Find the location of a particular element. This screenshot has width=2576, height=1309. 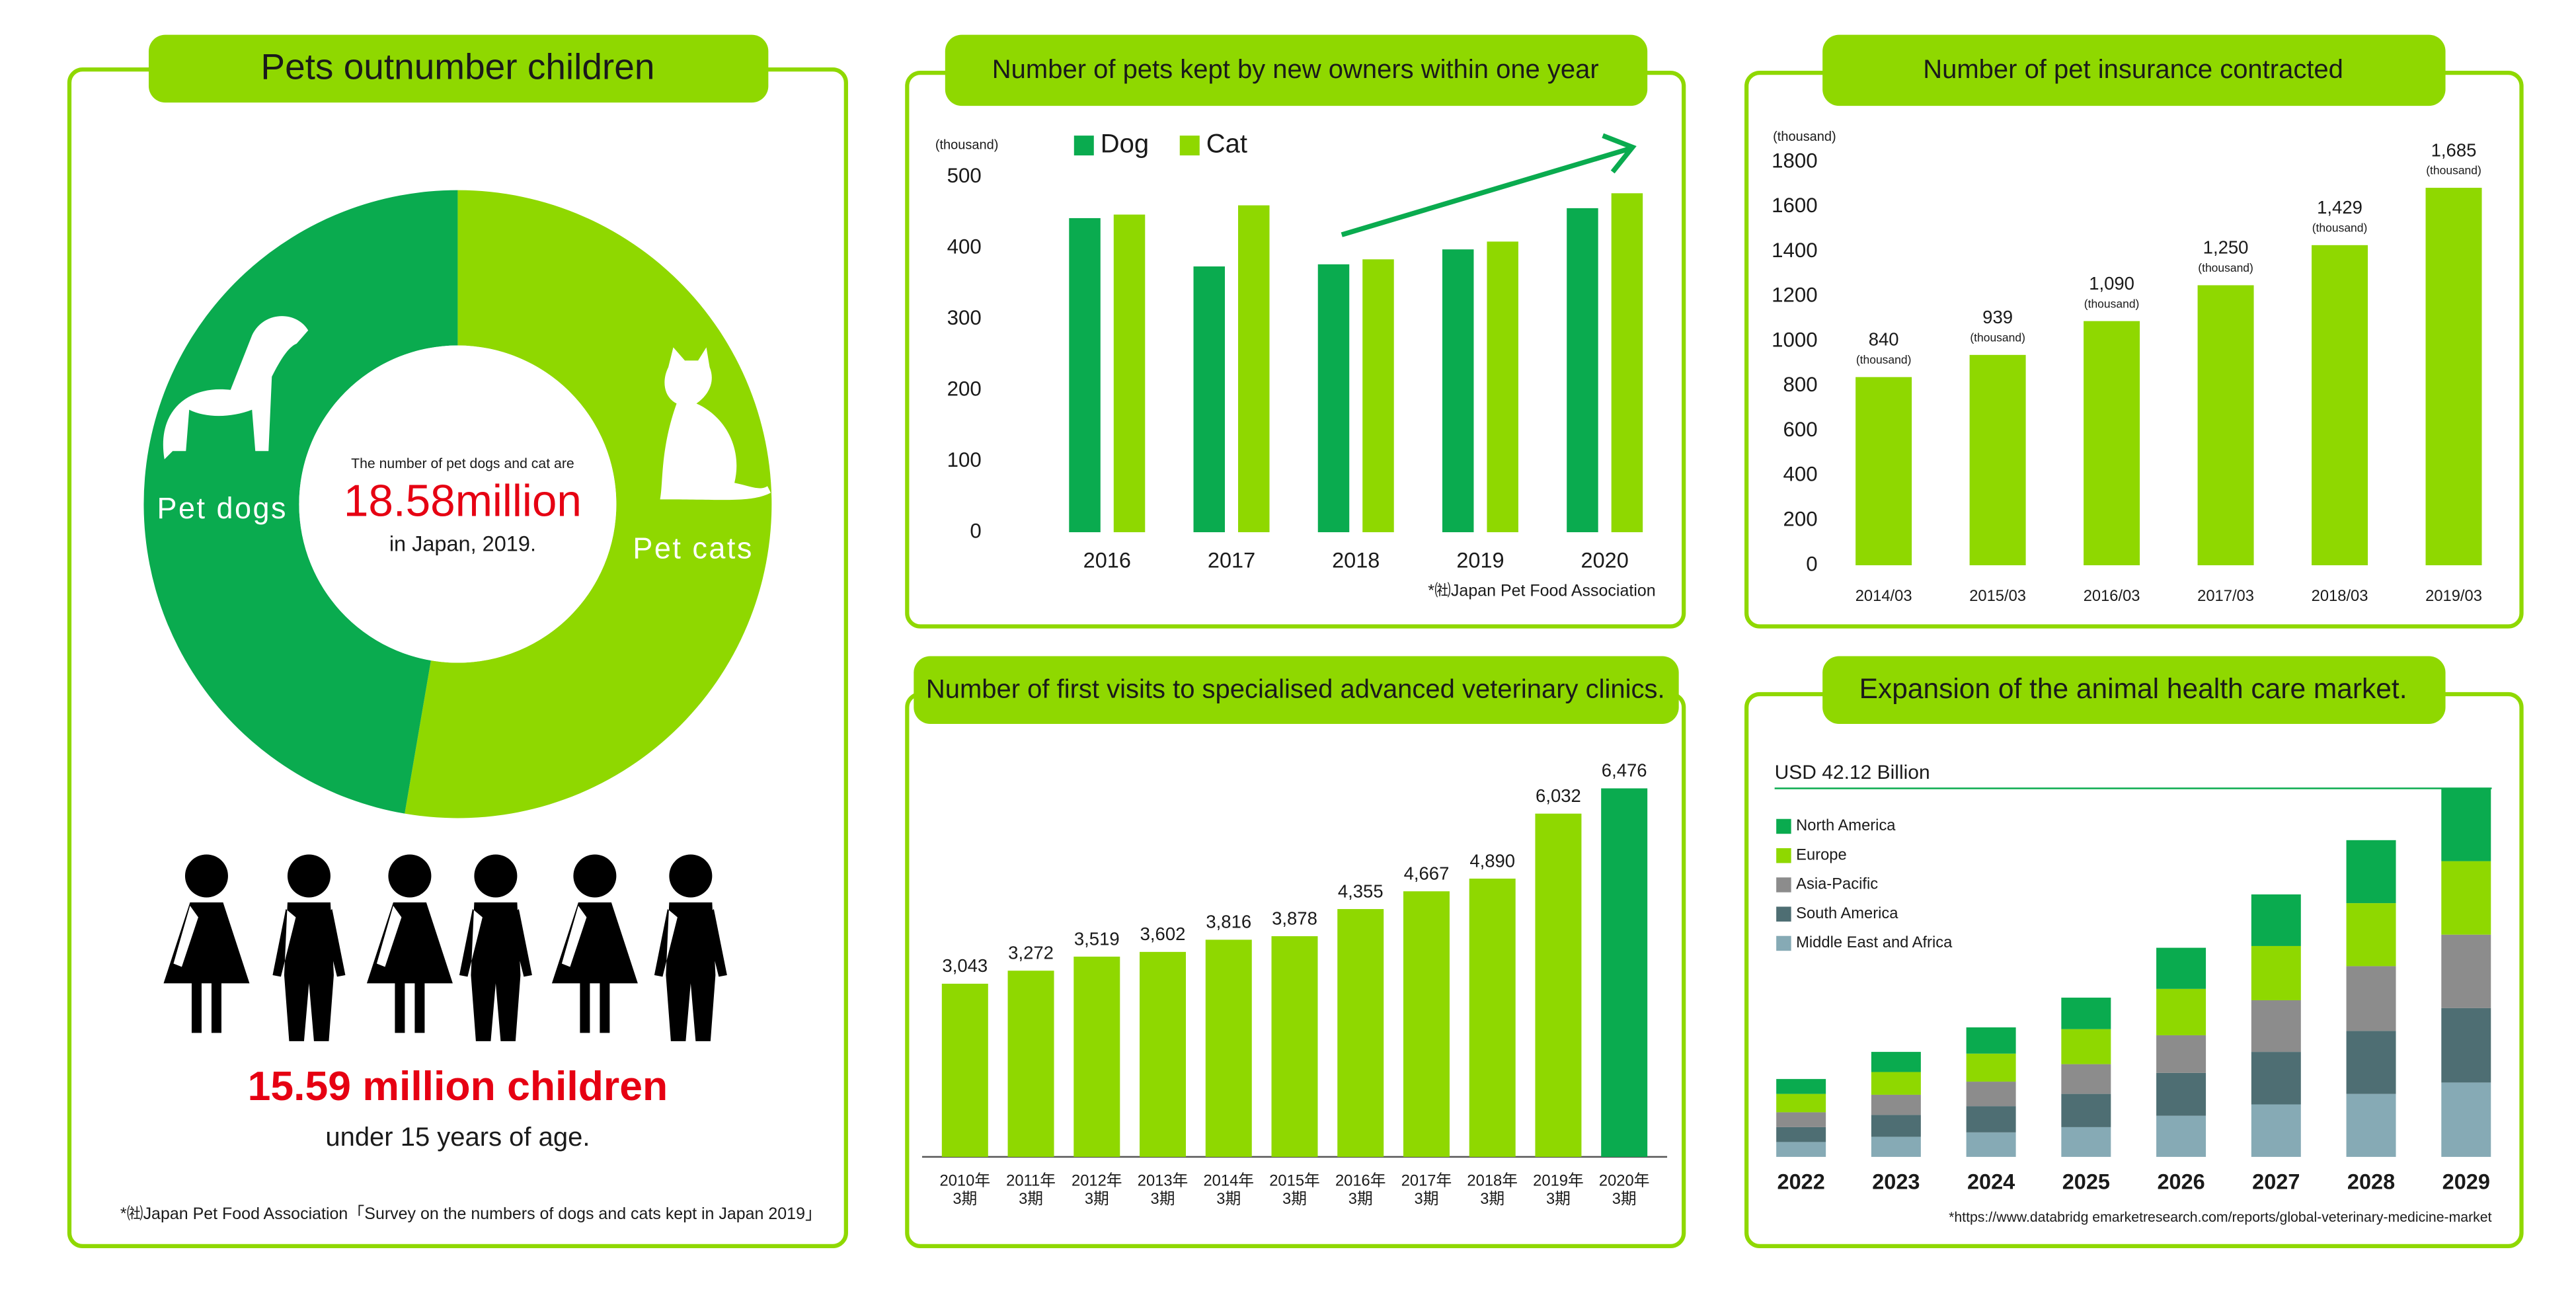

x-tick-label: 2016/03 is located at coordinates (2112, 596).